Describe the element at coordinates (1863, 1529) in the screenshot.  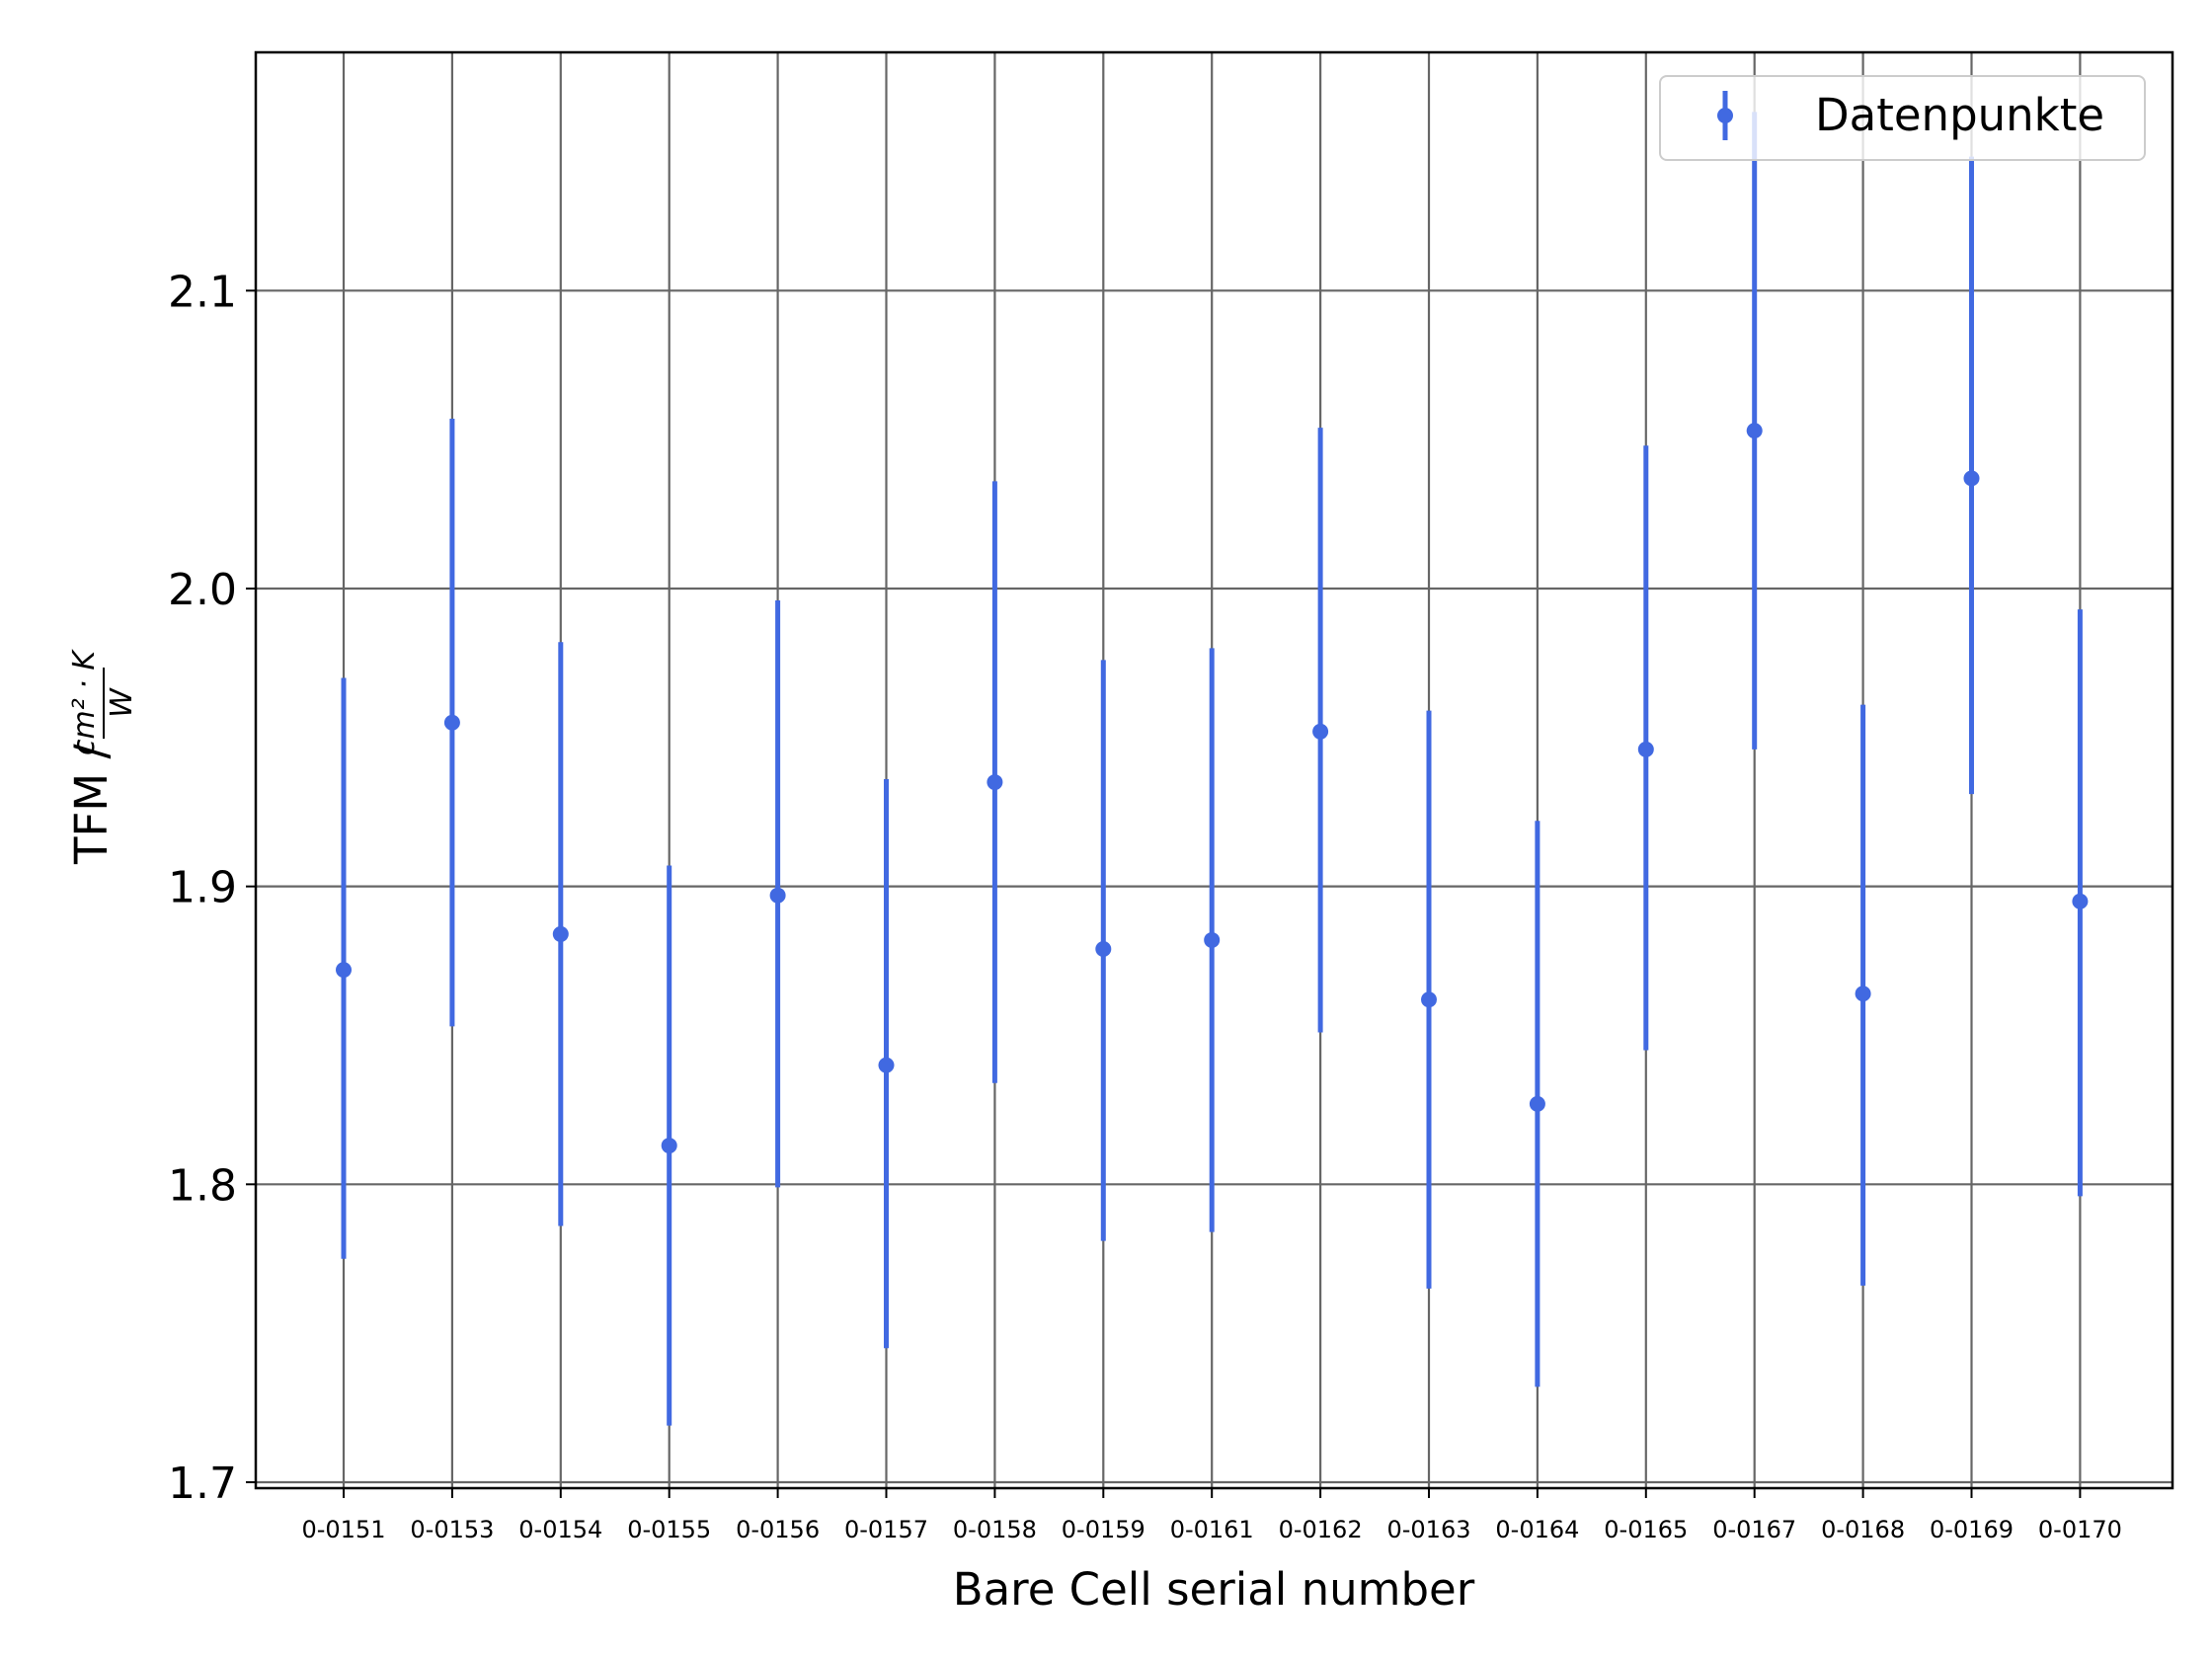
I see `x-tick-label: 0-0168` at that location.